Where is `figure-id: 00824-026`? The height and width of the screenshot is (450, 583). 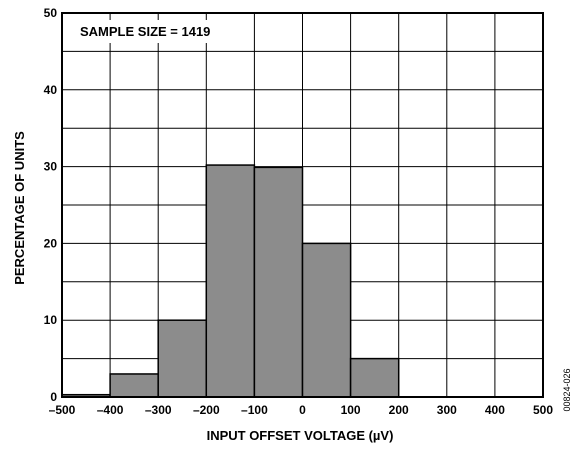
figure-id: 00824-026 is located at coordinates (567, 389).